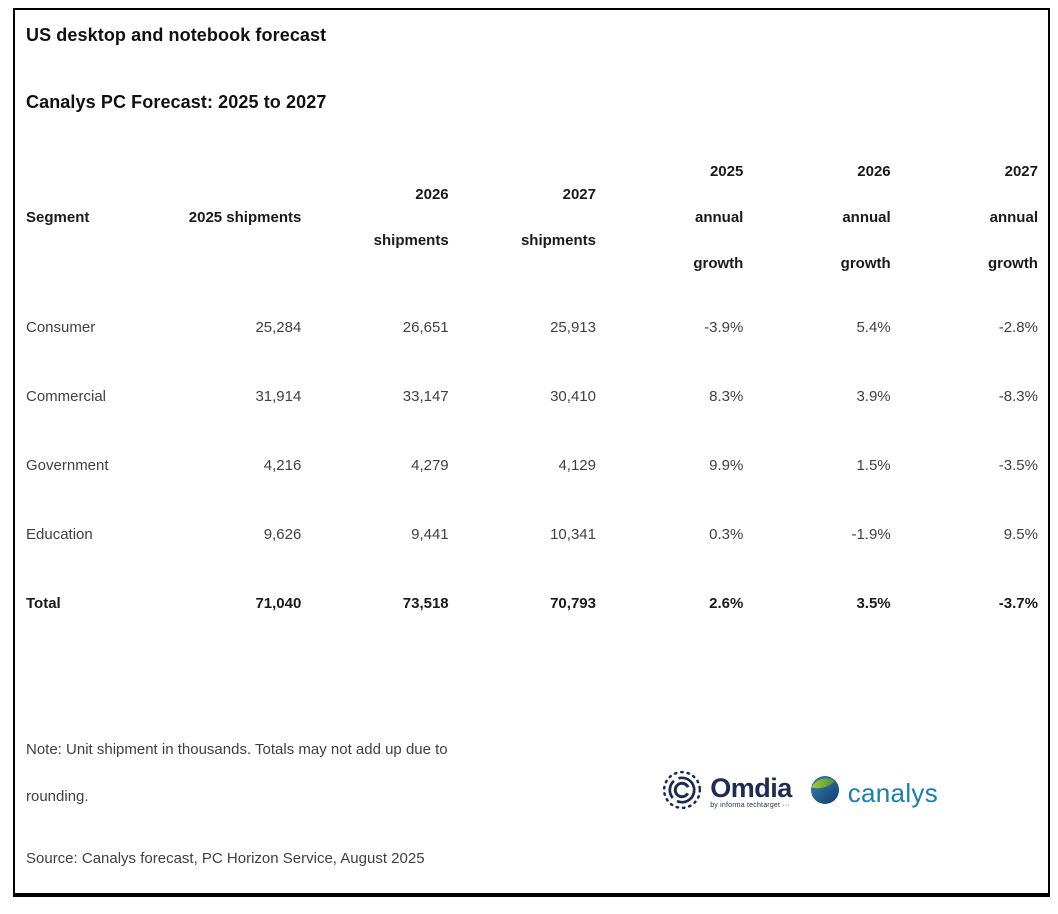 The height and width of the screenshot is (914, 1058). I want to click on cell-shipments-2026: 26,651, so click(425, 327).